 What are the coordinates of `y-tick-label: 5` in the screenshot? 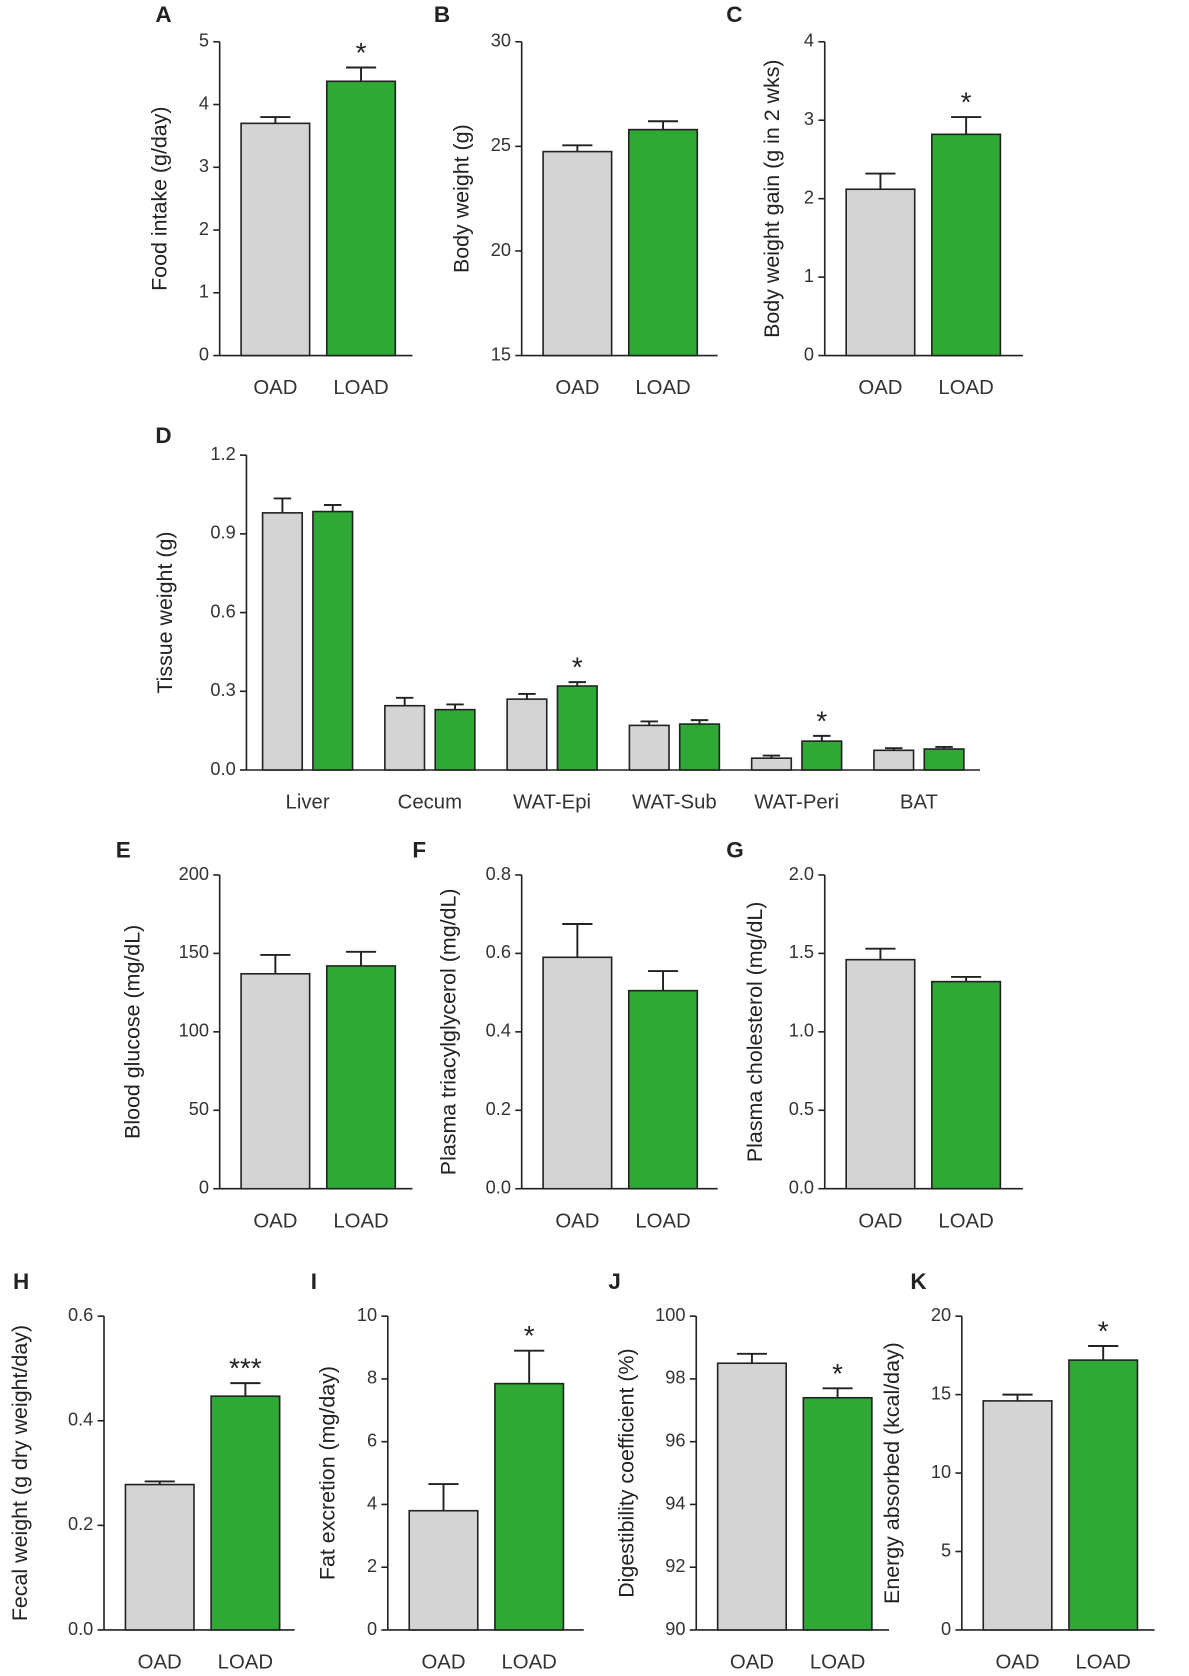 It's located at (204, 41).